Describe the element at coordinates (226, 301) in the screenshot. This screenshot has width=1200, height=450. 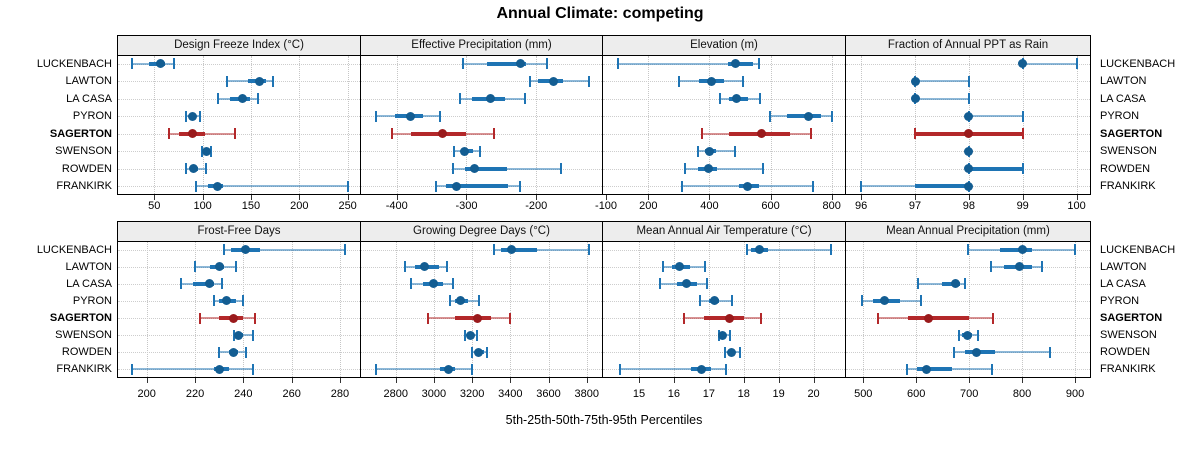
I see `median-dot-pyron` at that location.